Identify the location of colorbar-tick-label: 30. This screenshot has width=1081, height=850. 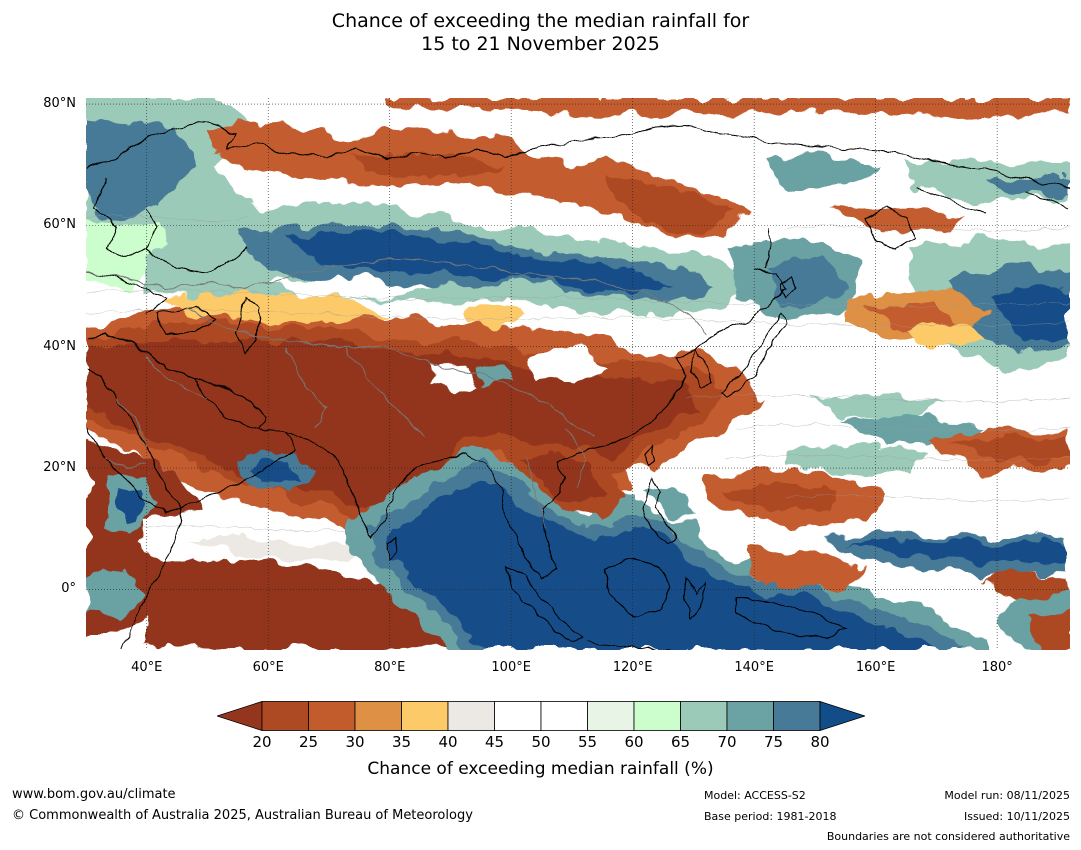
(354, 742).